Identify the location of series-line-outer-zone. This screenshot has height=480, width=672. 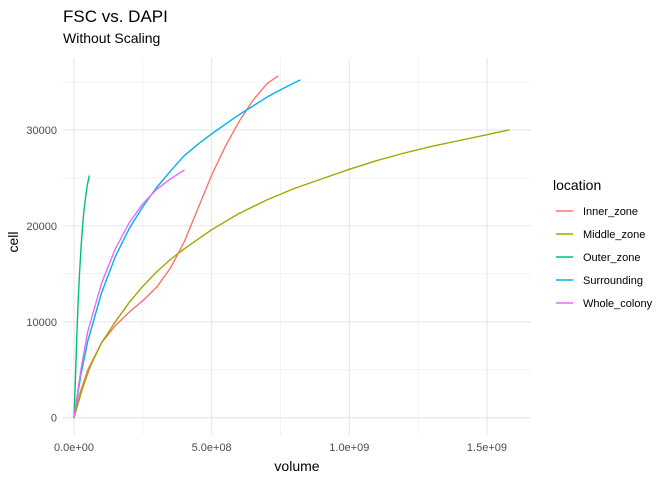
(81, 297).